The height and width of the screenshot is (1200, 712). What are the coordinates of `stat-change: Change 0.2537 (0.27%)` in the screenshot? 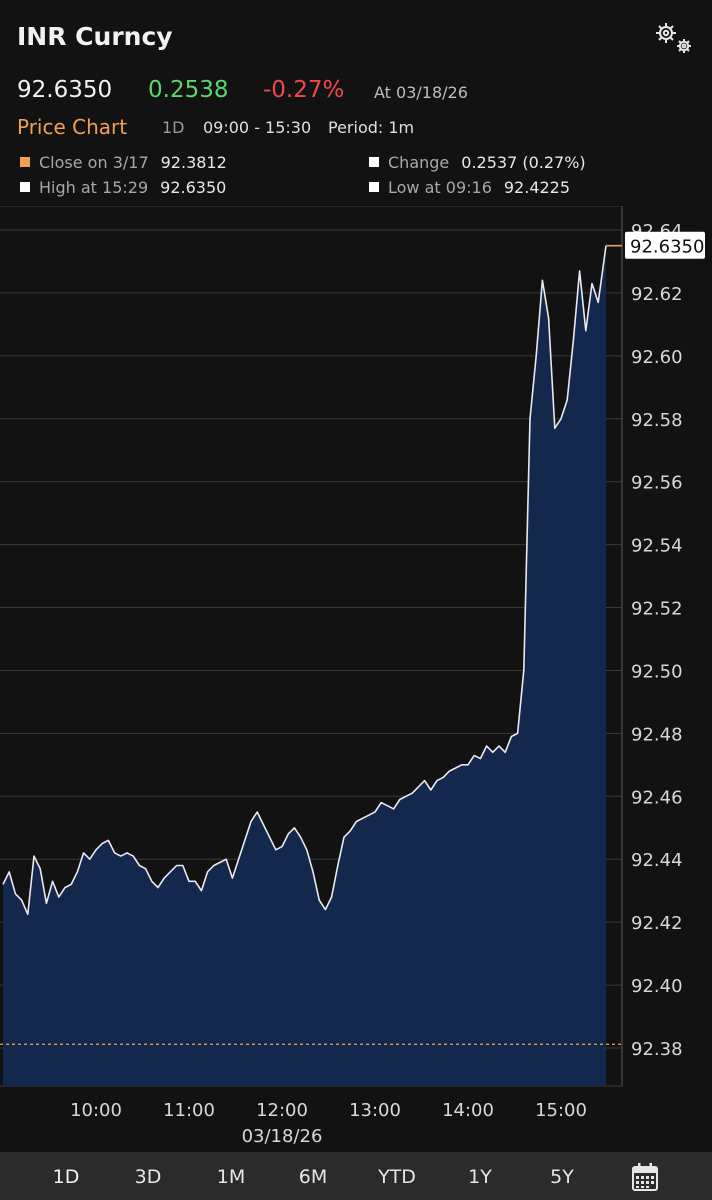 It's located at (477, 162).